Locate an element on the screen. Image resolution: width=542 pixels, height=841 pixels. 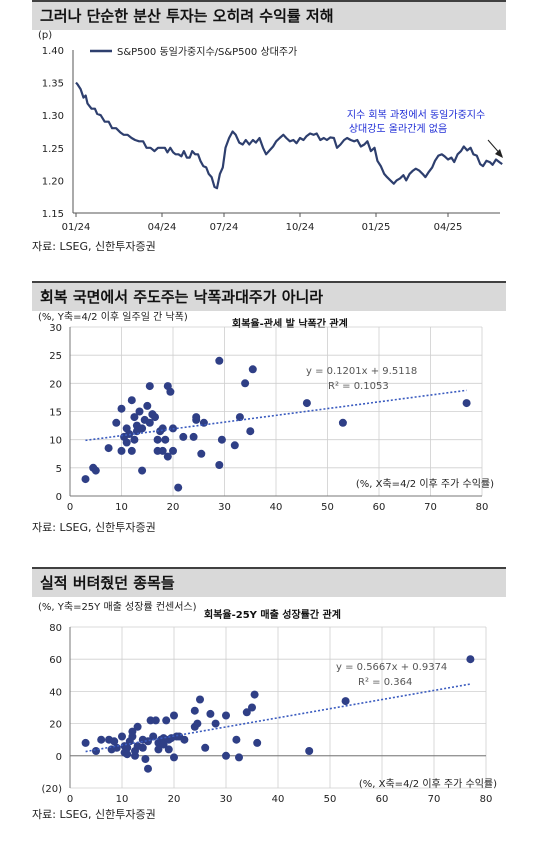
source-note-3: 자료: LSEG, 신한투자증권 is located at coordinates (94, 814).